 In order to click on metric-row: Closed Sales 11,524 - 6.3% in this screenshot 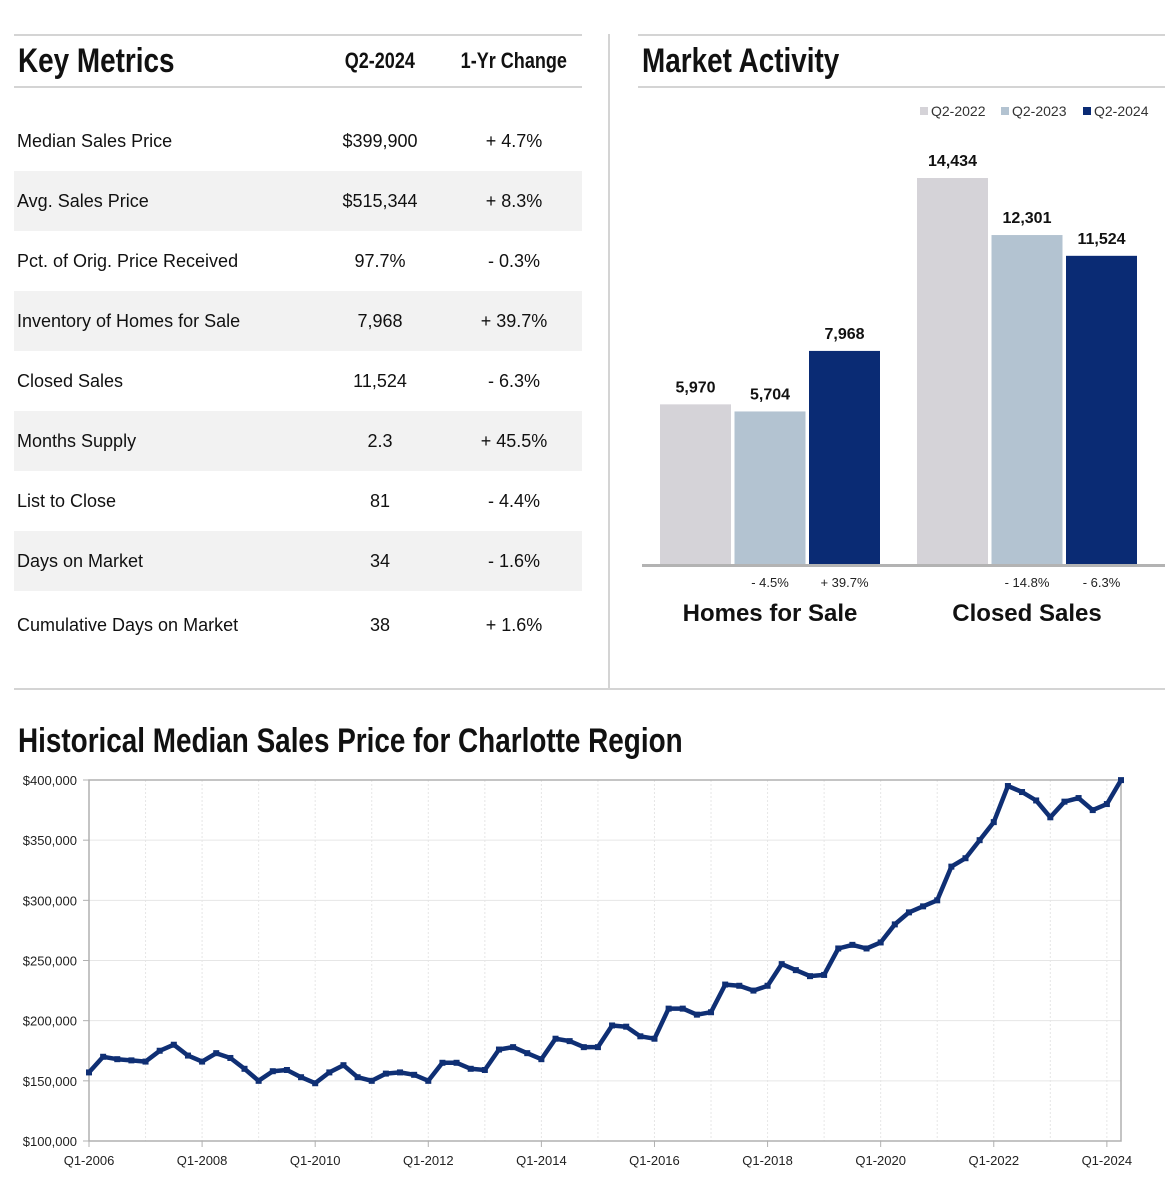, I will do `click(298, 381)`.